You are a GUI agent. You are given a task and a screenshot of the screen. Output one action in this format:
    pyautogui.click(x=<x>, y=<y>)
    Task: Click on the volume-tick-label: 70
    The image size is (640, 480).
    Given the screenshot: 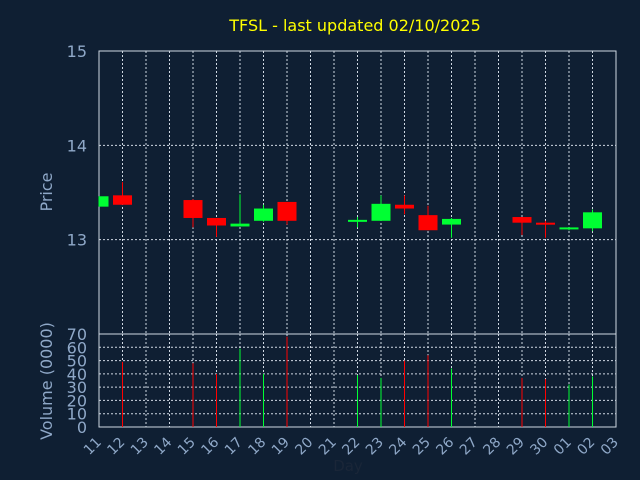 What is the action you would take?
    pyautogui.click(x=77, y=334)
    